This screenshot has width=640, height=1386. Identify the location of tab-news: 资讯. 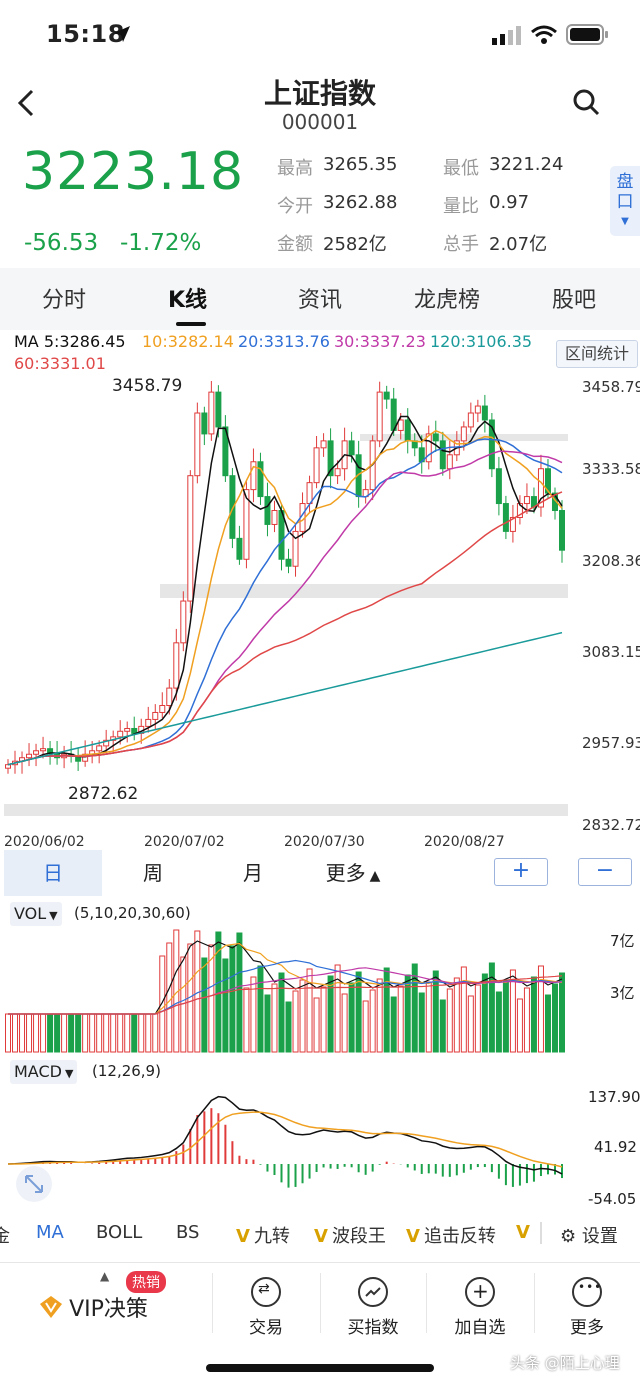
(320, 300).